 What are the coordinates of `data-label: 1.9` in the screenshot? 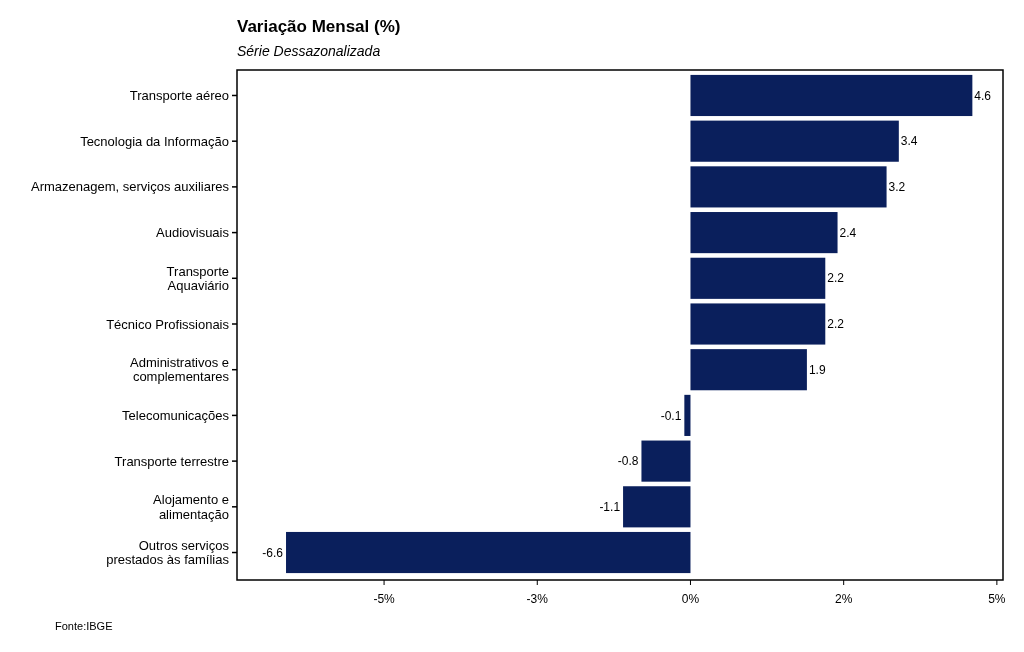 It's located at (817, 369).